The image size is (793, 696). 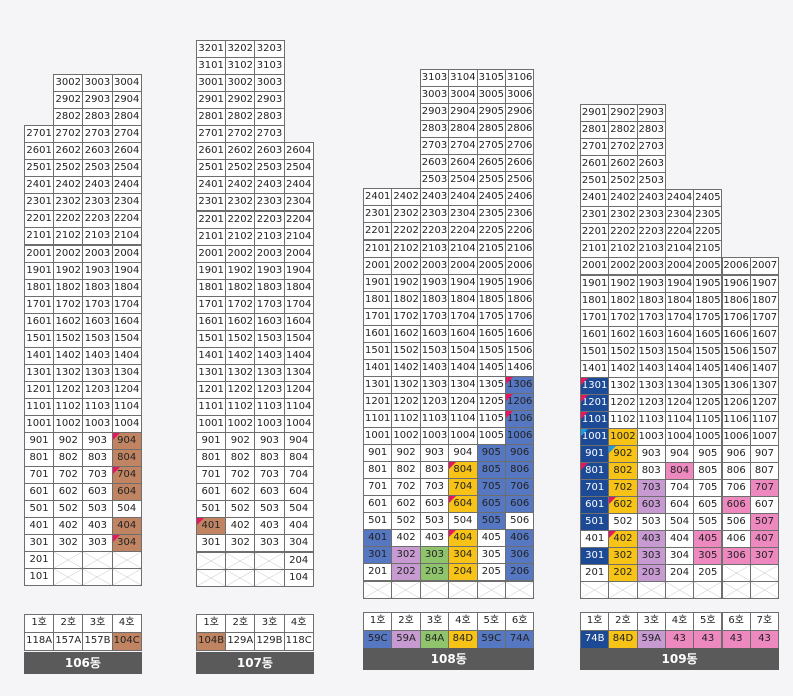 I want to click on unit-cell: 907, so click(x=764, y=454).